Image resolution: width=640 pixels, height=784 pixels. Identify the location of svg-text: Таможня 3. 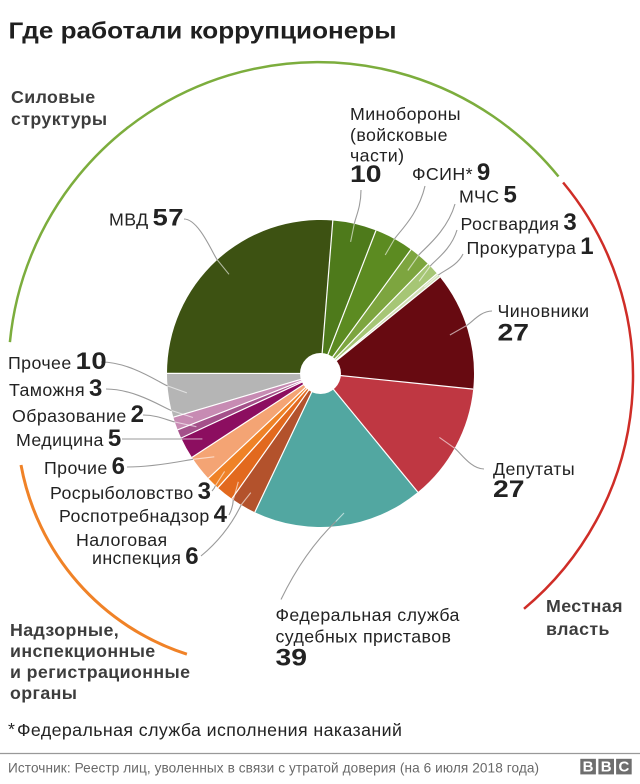
(56, 388).